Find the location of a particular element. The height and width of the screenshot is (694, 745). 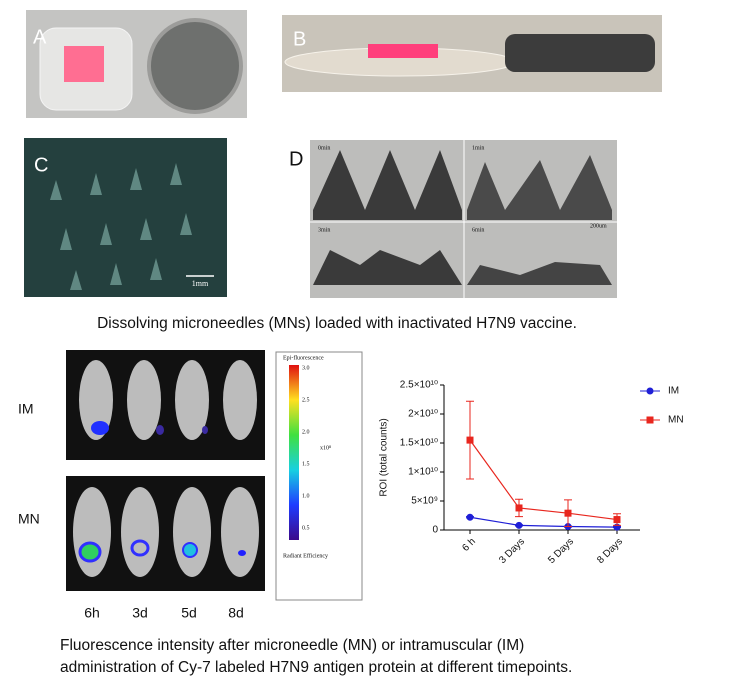

colorbar-tick: 1.5 is located at coordinates (306, 464).